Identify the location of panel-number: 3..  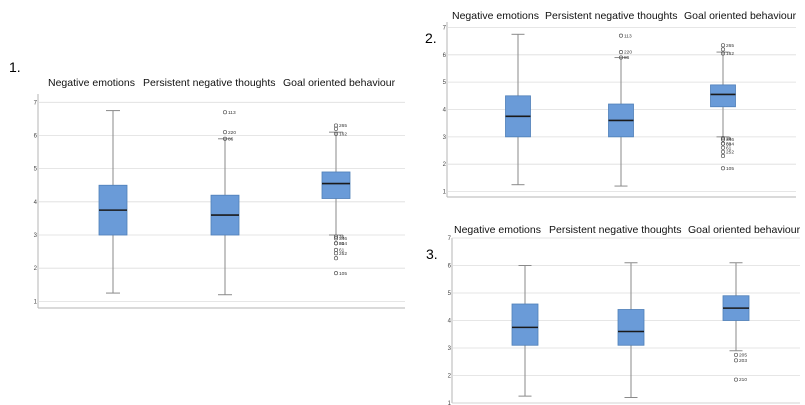
(432, 254).